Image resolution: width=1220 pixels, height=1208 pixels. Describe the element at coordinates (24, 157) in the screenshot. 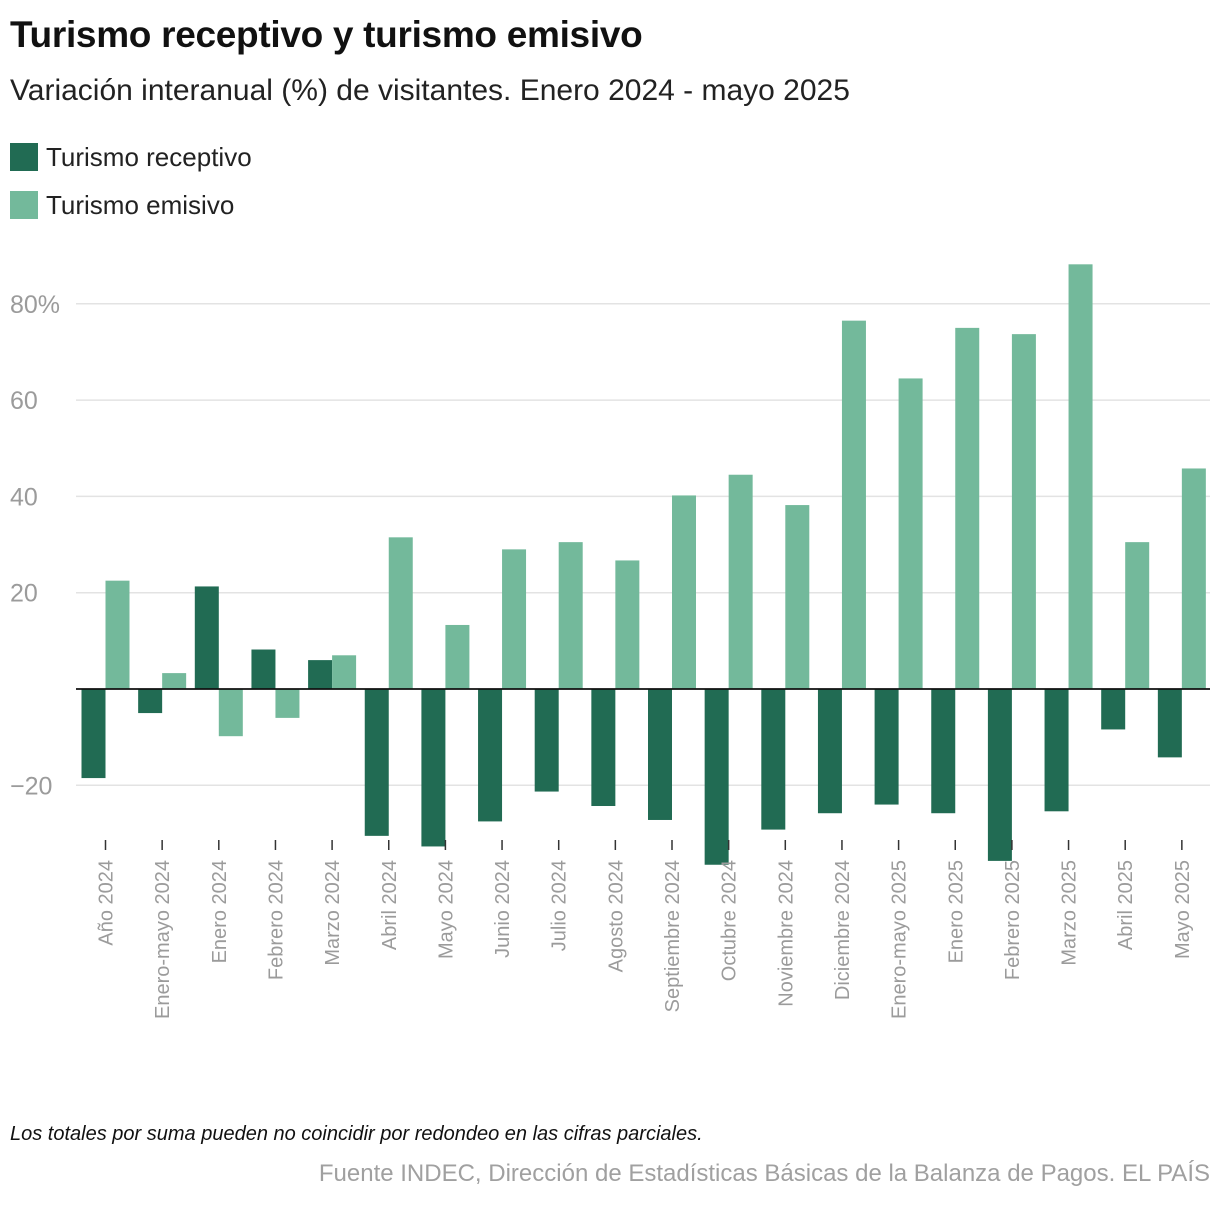

I see `legend-swatch-receptivo` at that location.